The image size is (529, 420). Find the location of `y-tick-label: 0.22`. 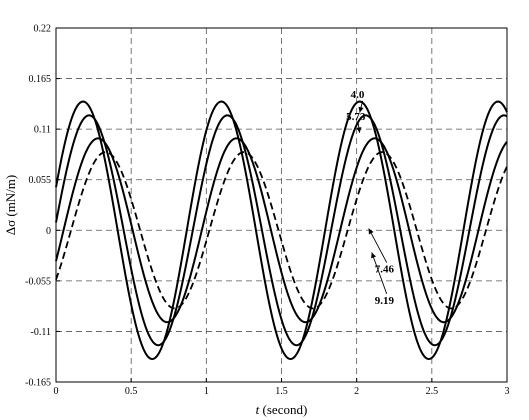

y-tick-label: 0.22 is located at coordinates (43, 29).